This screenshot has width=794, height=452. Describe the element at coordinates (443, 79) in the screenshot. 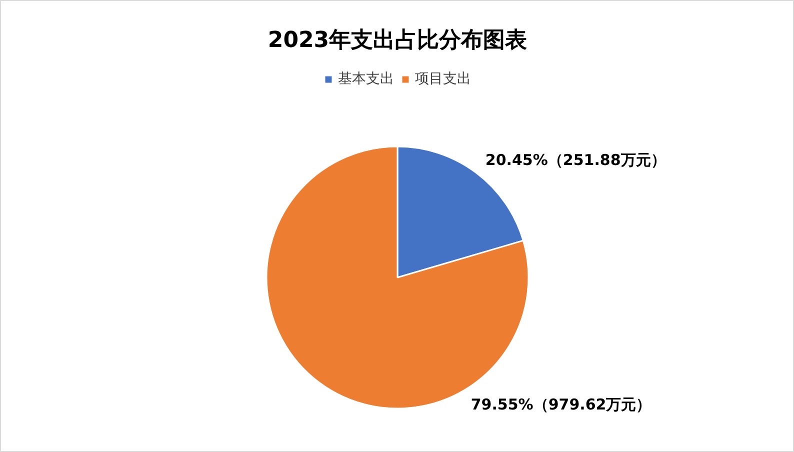

I see `legend-label: 项目支出` at that location.